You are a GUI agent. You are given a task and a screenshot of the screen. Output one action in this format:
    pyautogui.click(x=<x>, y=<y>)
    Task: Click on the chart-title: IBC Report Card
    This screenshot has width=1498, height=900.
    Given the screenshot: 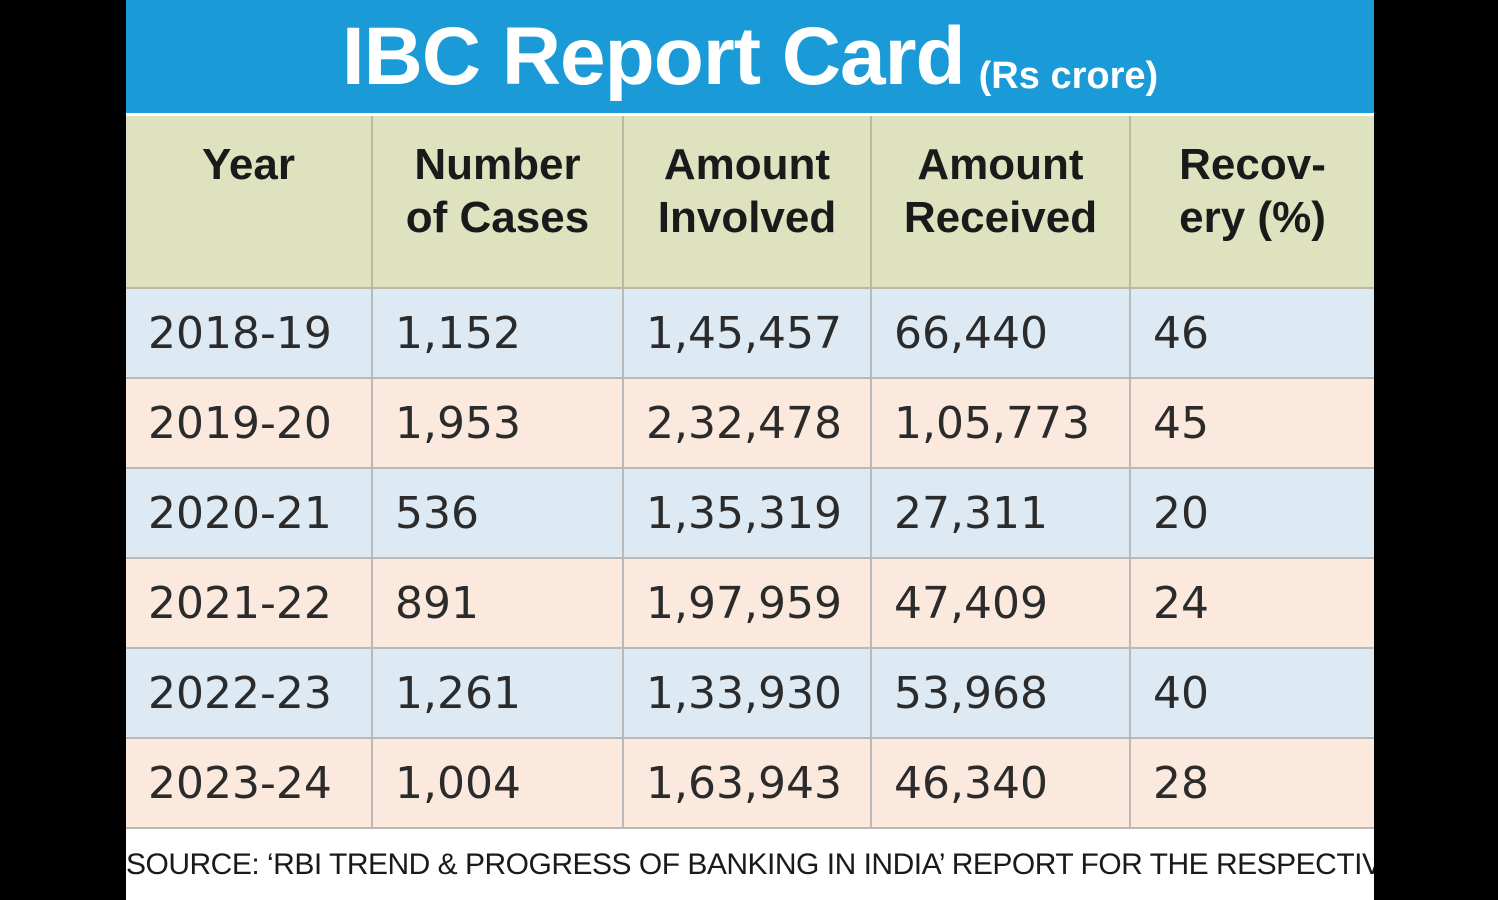 What is the action you would take?
    pyautogui.click(x=653, y=56)
    